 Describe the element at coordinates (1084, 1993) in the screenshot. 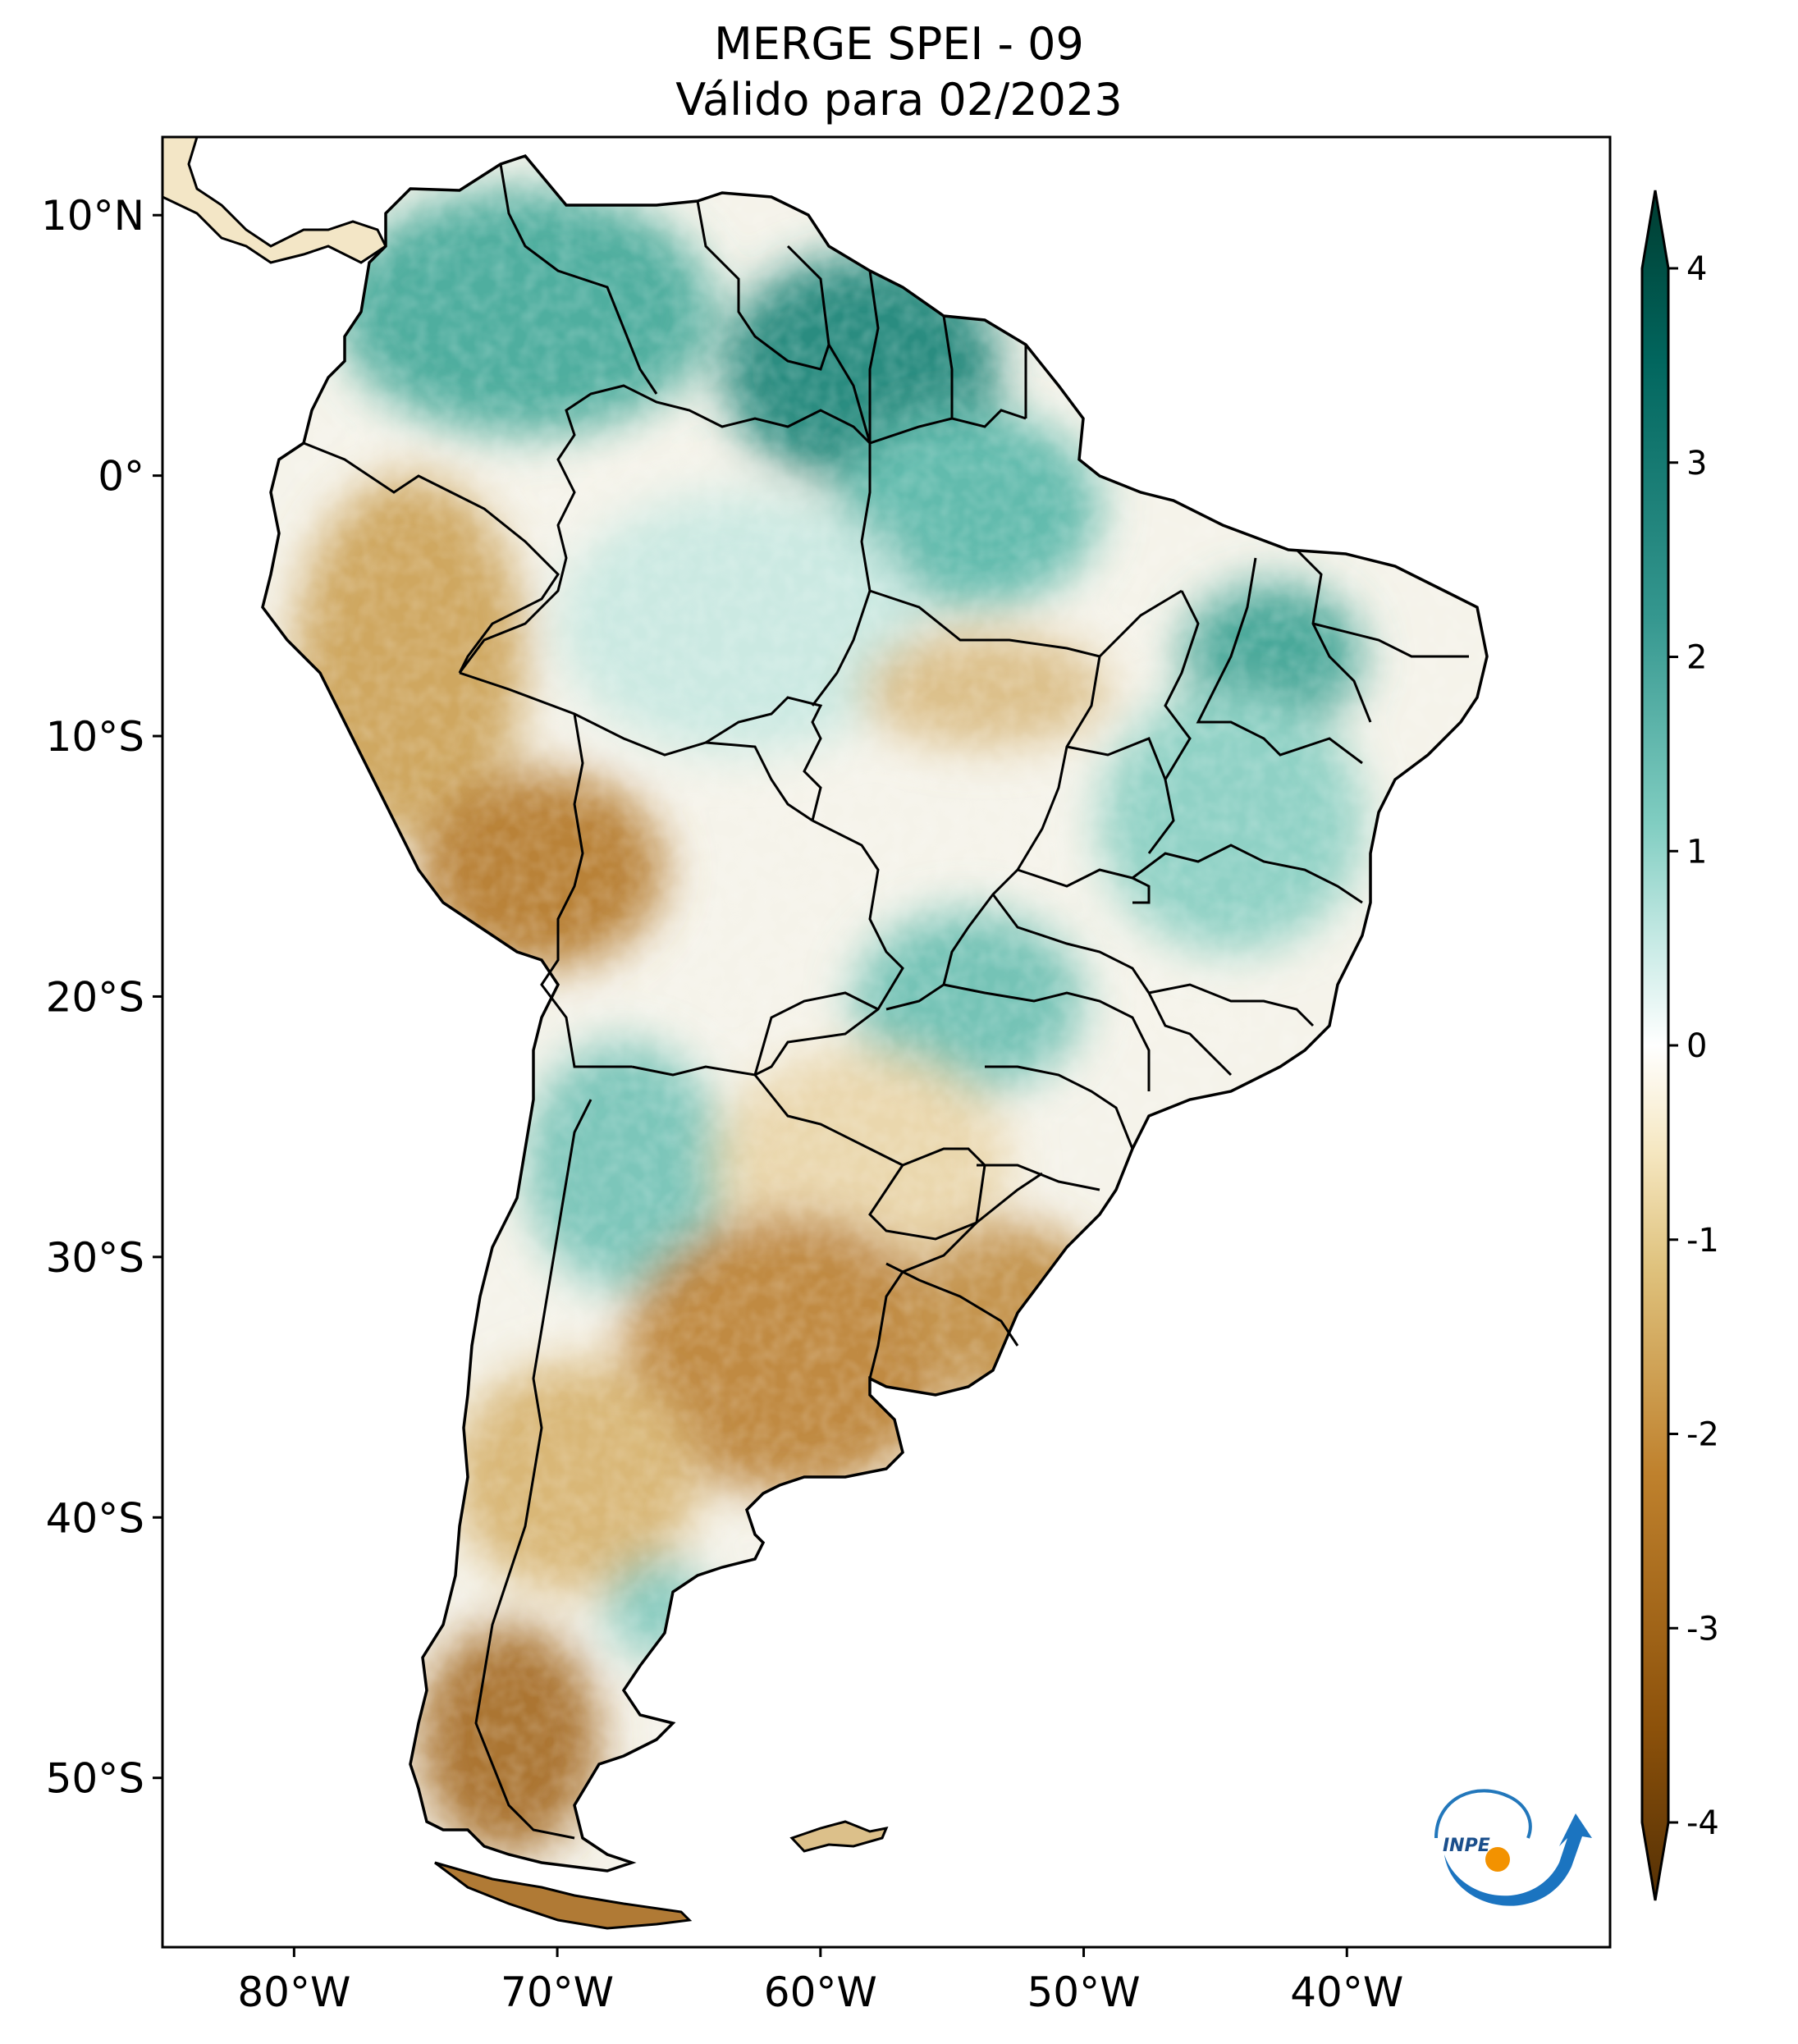

I see `lon-tick-label: 50°W` at that location.